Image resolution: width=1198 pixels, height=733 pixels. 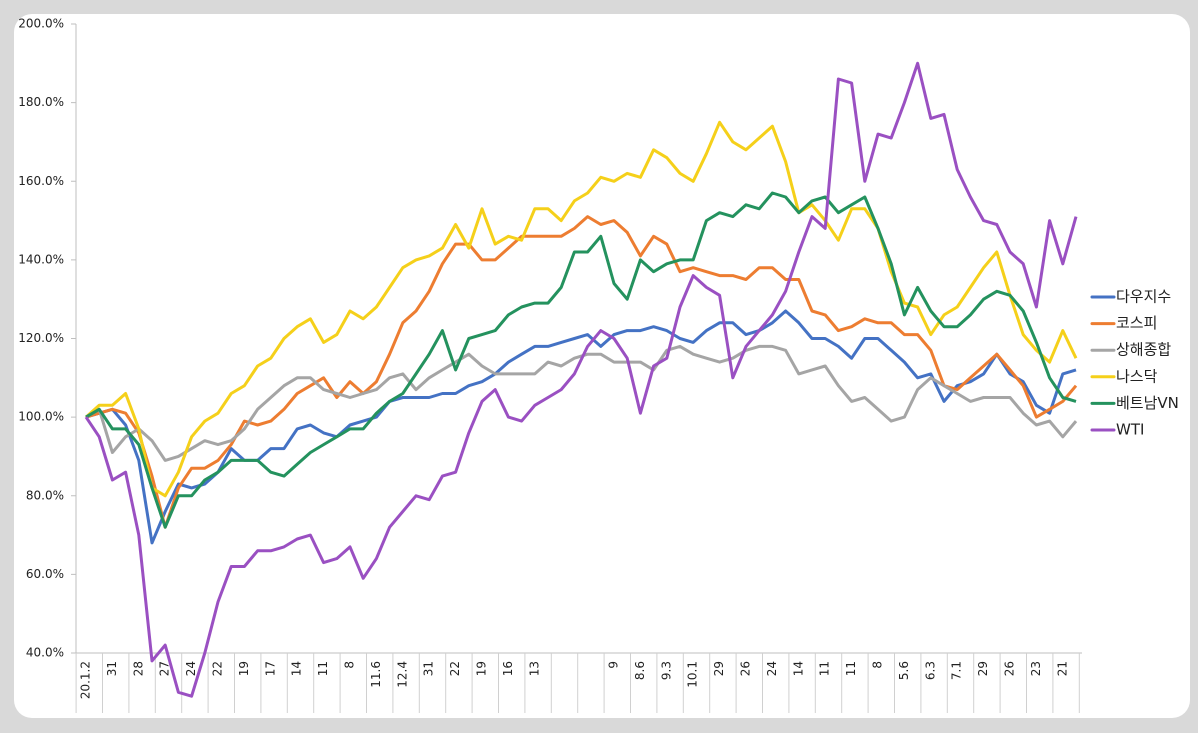 What do you see at coordinates (45, 495) in the screenshot?
I see `y-tick-label: 80.0%` at bounding box center [45, 495].